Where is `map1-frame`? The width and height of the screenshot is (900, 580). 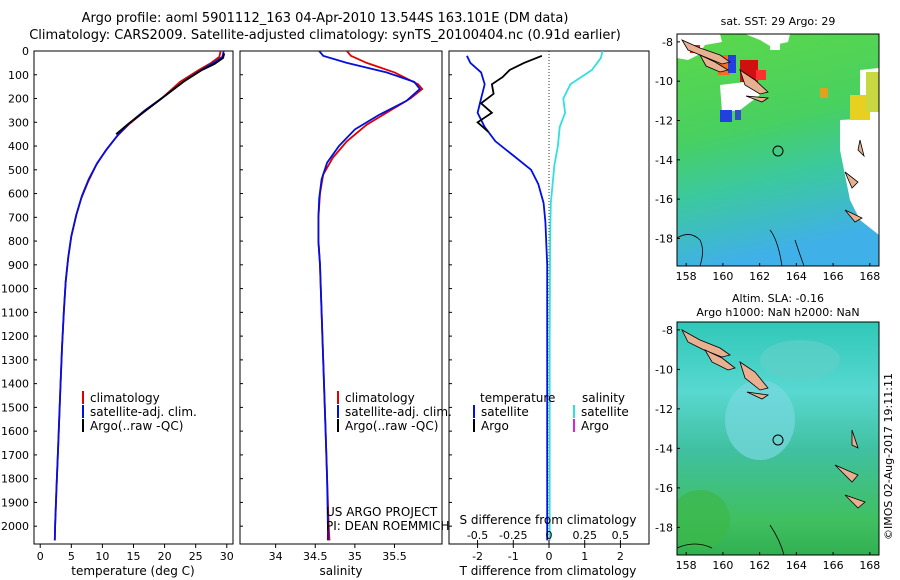 map1-frame is located at coordinates (778, 150).